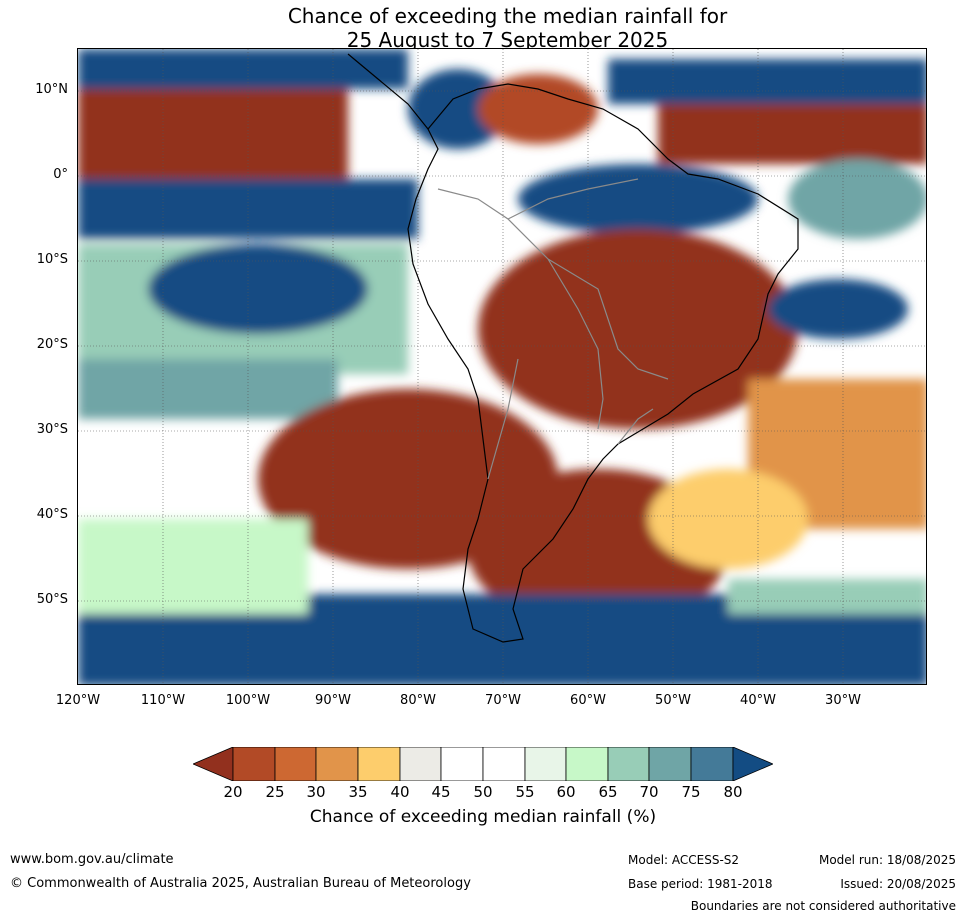  What do you see at coordinates (208, 389) in the screenshot?
I see `region-pacific-south-moist` at bounding box center [208, 389].